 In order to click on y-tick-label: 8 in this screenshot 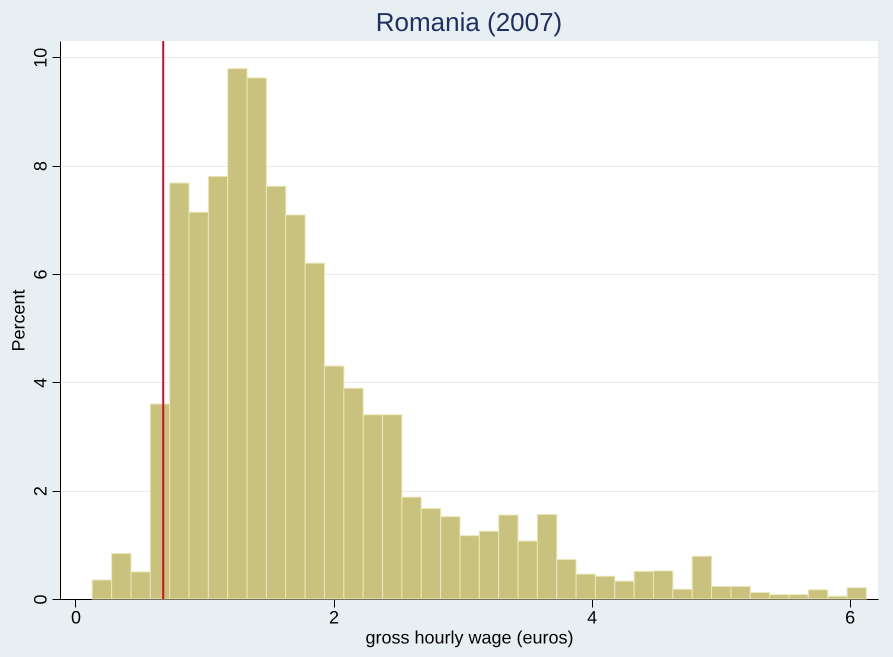, I will do `click(40, 166)`.